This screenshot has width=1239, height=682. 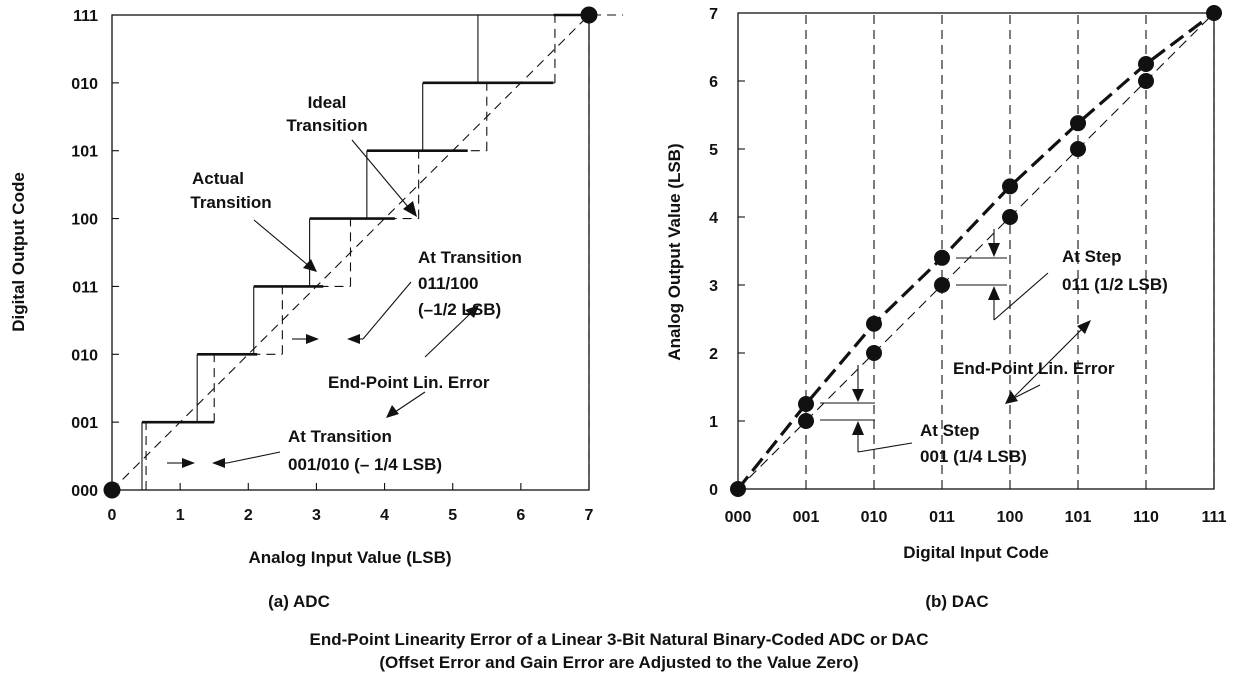 What do you see at coordinates (392, 411) in the screenshot?
I see `adc-endpoint-arrowhead-down` at bounding box center [392, 411].